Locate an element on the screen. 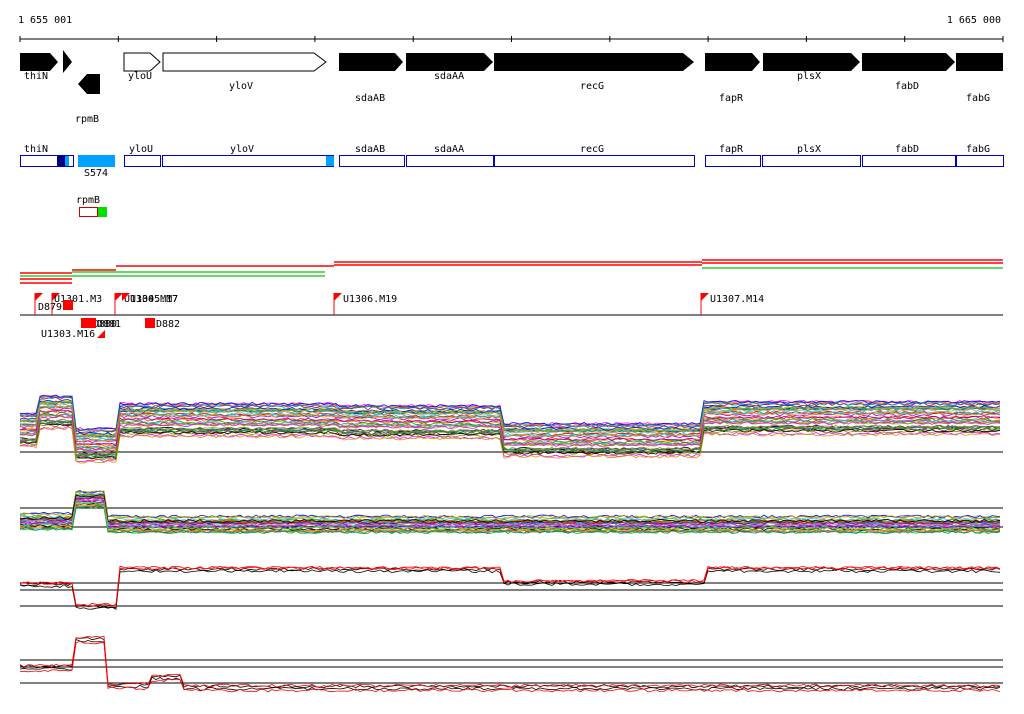 The image size is (1024, 714). gene-label-fapr: fapR is located at coordinates (731, 98).